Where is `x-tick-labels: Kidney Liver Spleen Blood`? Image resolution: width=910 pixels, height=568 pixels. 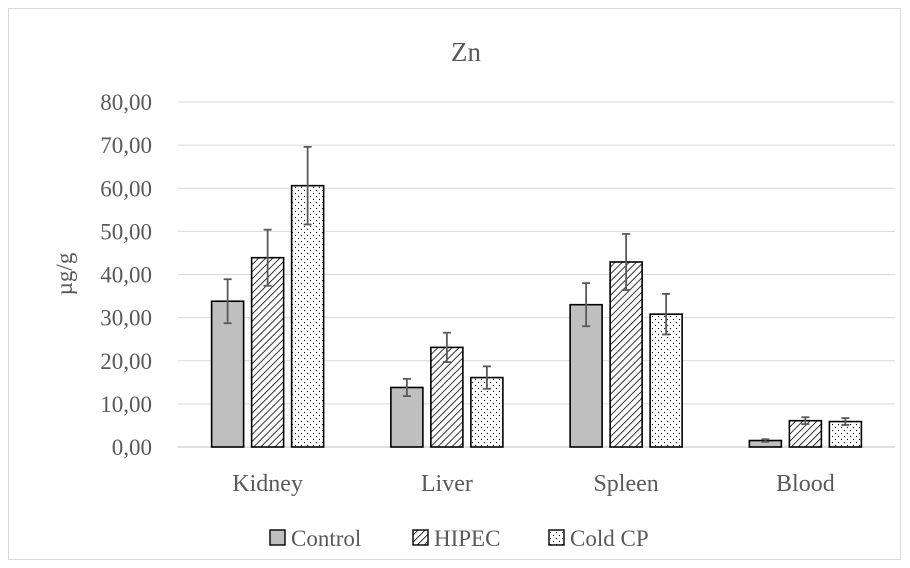
x-tick-labels: Kidney Liver Spleen Blood is located at coordinates (533, 484).